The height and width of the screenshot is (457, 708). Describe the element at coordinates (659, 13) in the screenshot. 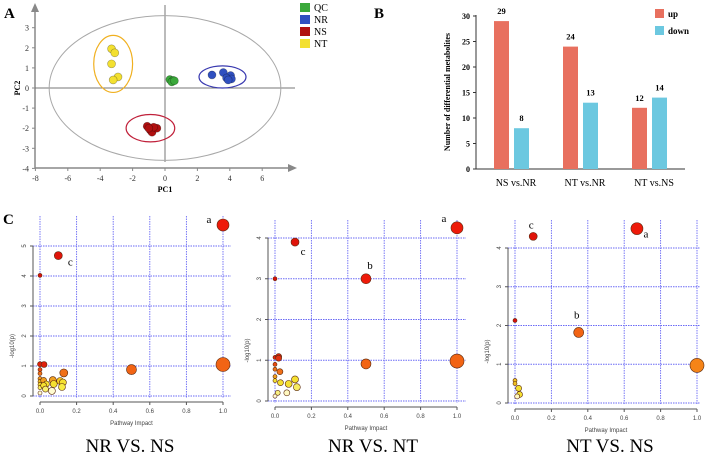

I see `legend-swatch-up` at that location.